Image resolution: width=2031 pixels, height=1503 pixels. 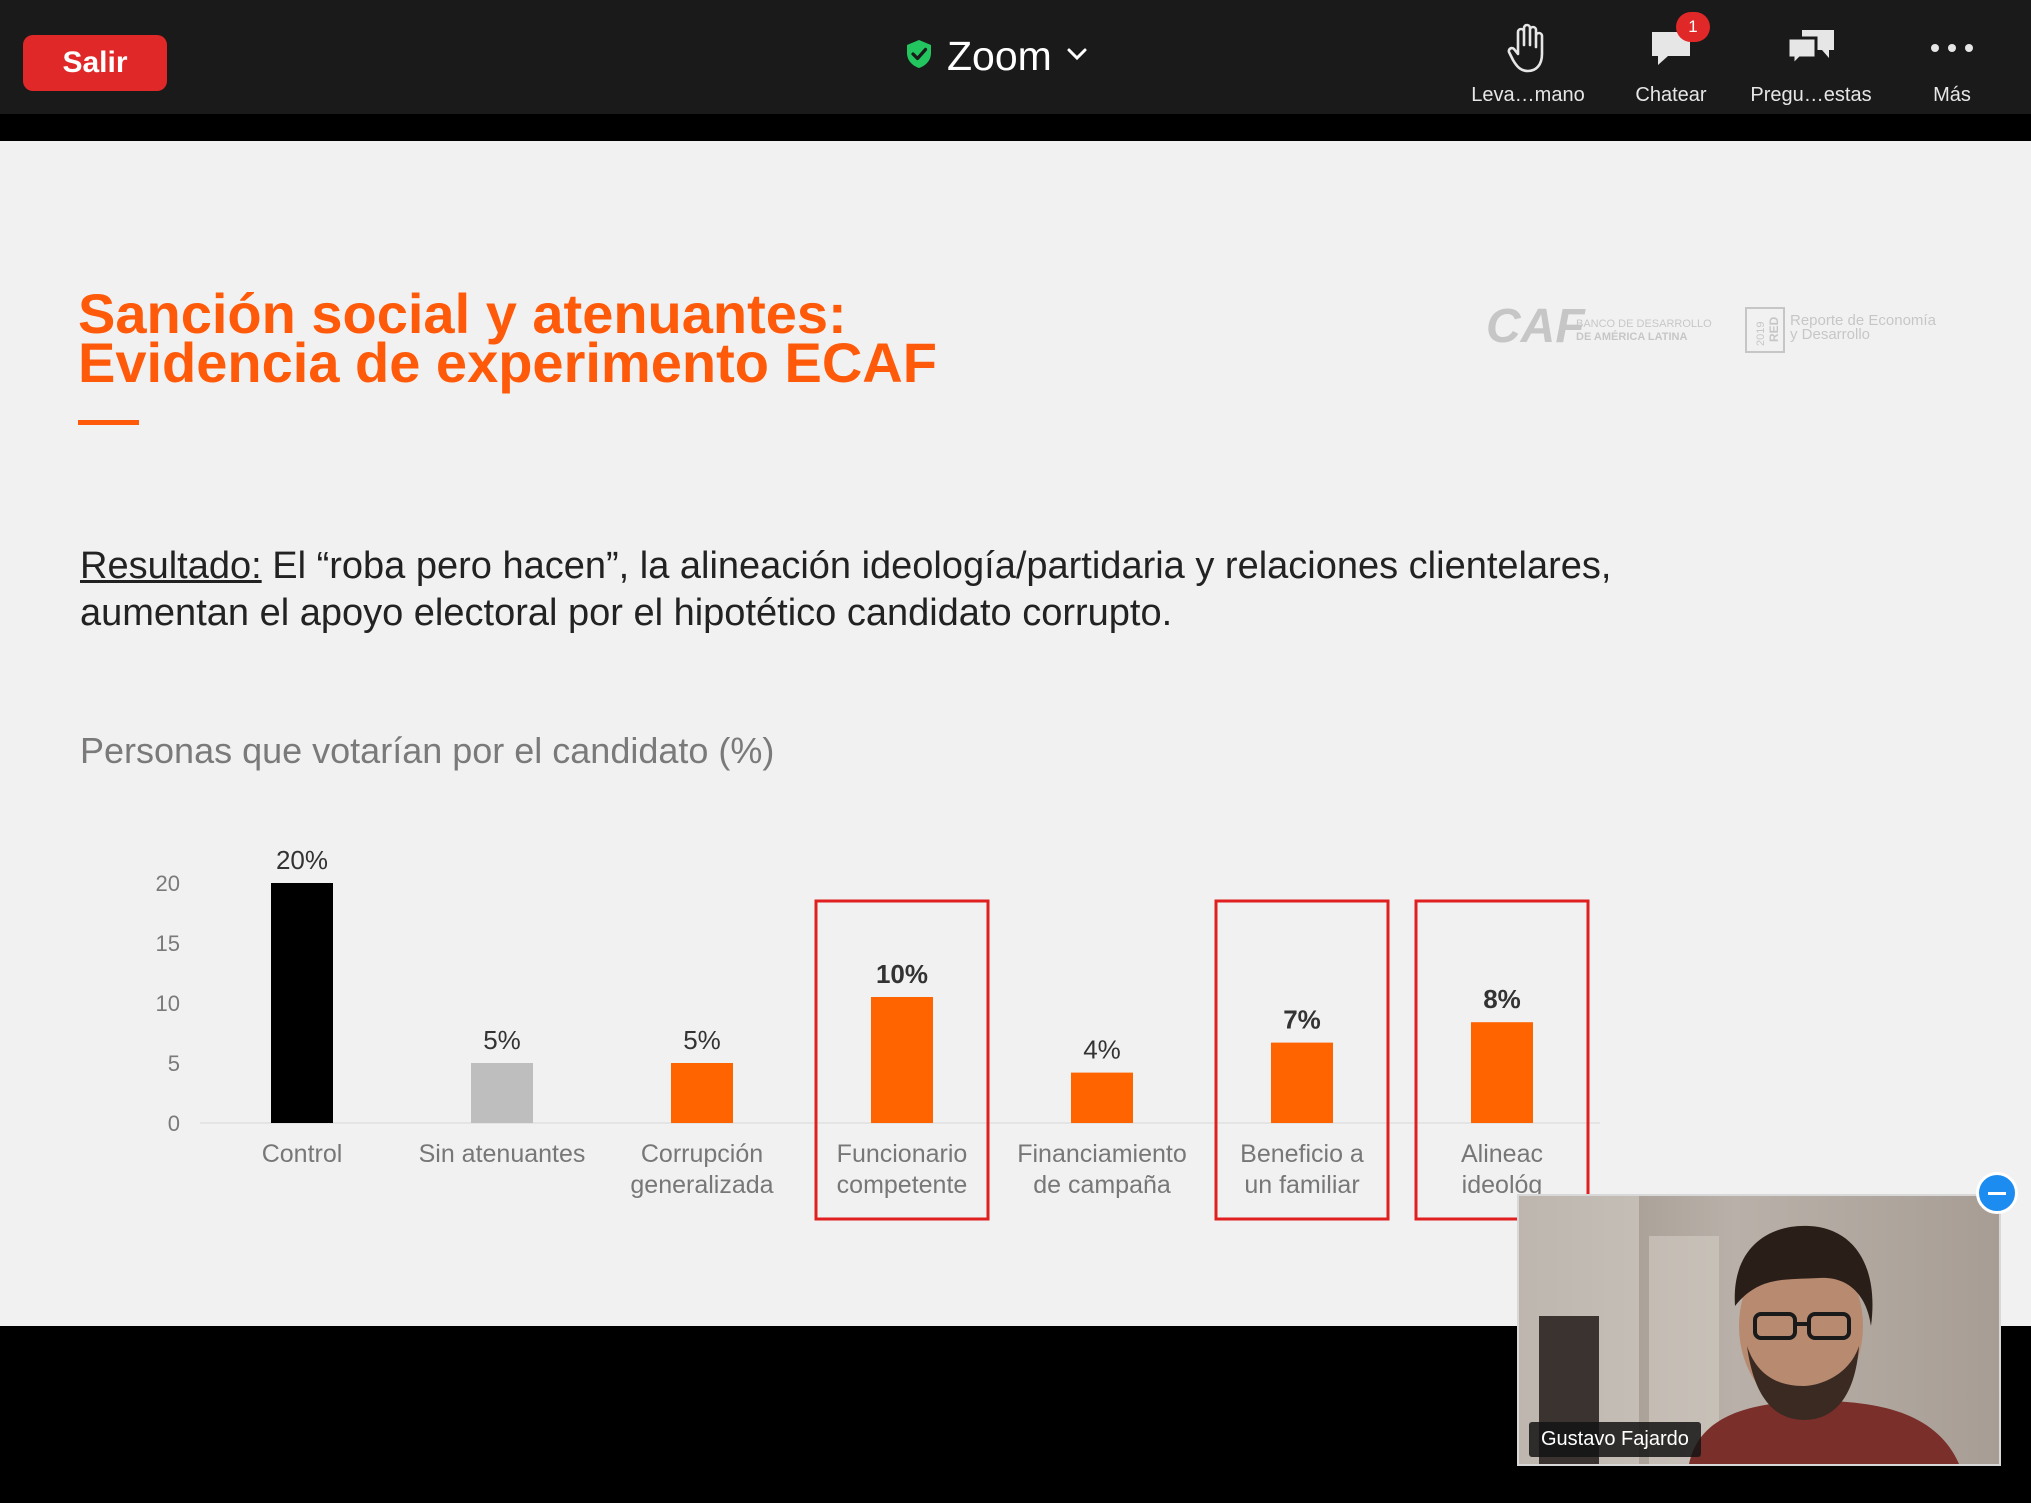 I want to click on category-label: Funcionario, so click(x=902, y=1154).